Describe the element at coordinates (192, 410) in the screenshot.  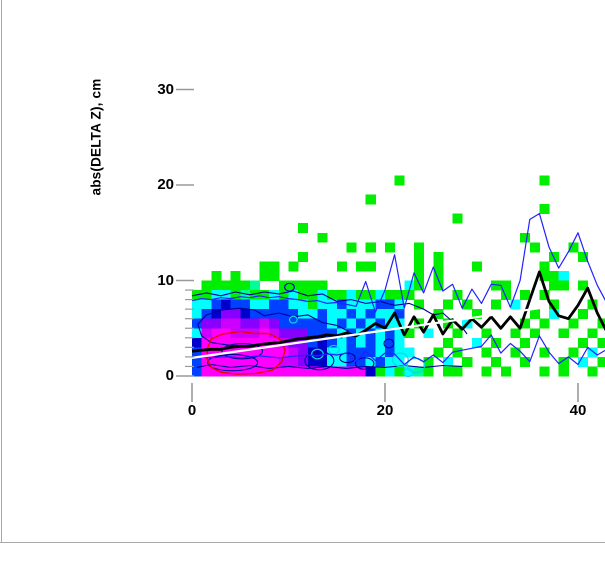
I see `x-tick-label-0: 0` at that location.